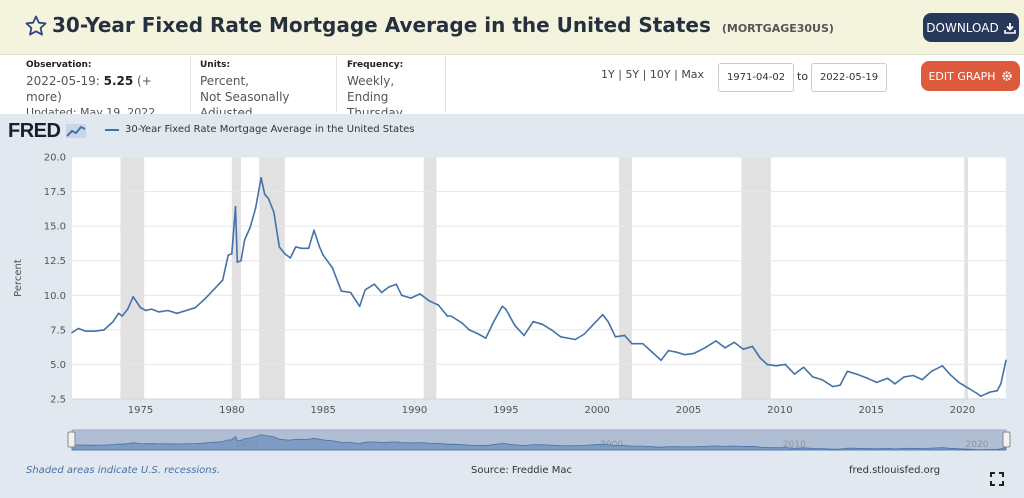 The image size is (1024, 498). What do you see at coordinates (660, 74) in the screenshot?
I see `range-10y-button: 10Y` at bounding box center [660, 74].